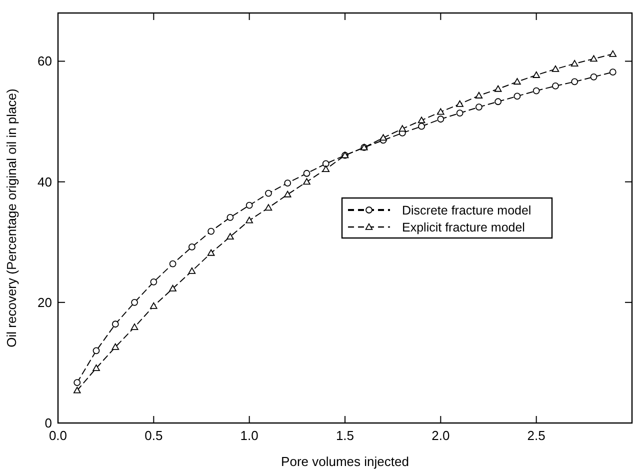 The image size is (636, 470). What do you see at coordinates (58, 435) in the screenshot?
I see `x-tick-label: 0.0` at bounding box center [58, 435].